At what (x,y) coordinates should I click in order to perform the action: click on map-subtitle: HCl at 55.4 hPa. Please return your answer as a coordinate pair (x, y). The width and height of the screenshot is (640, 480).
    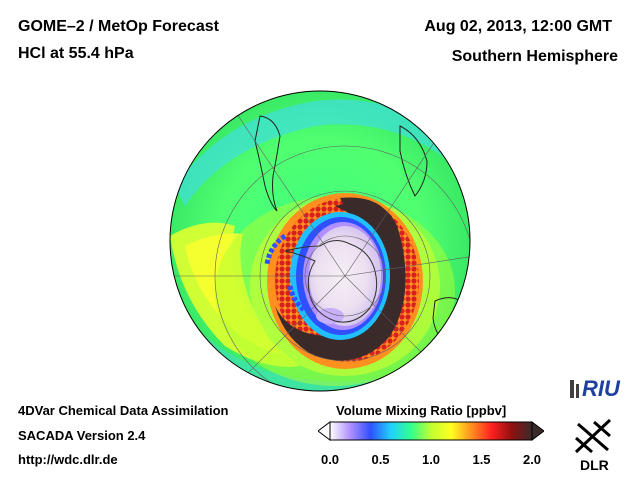
    Looking at the image, I should click on (76, 53).